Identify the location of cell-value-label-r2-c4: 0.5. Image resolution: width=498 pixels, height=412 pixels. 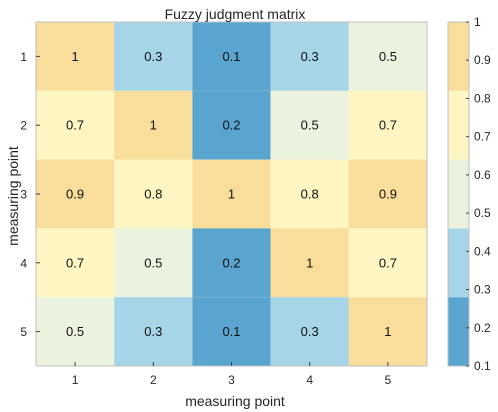
(310, 125).